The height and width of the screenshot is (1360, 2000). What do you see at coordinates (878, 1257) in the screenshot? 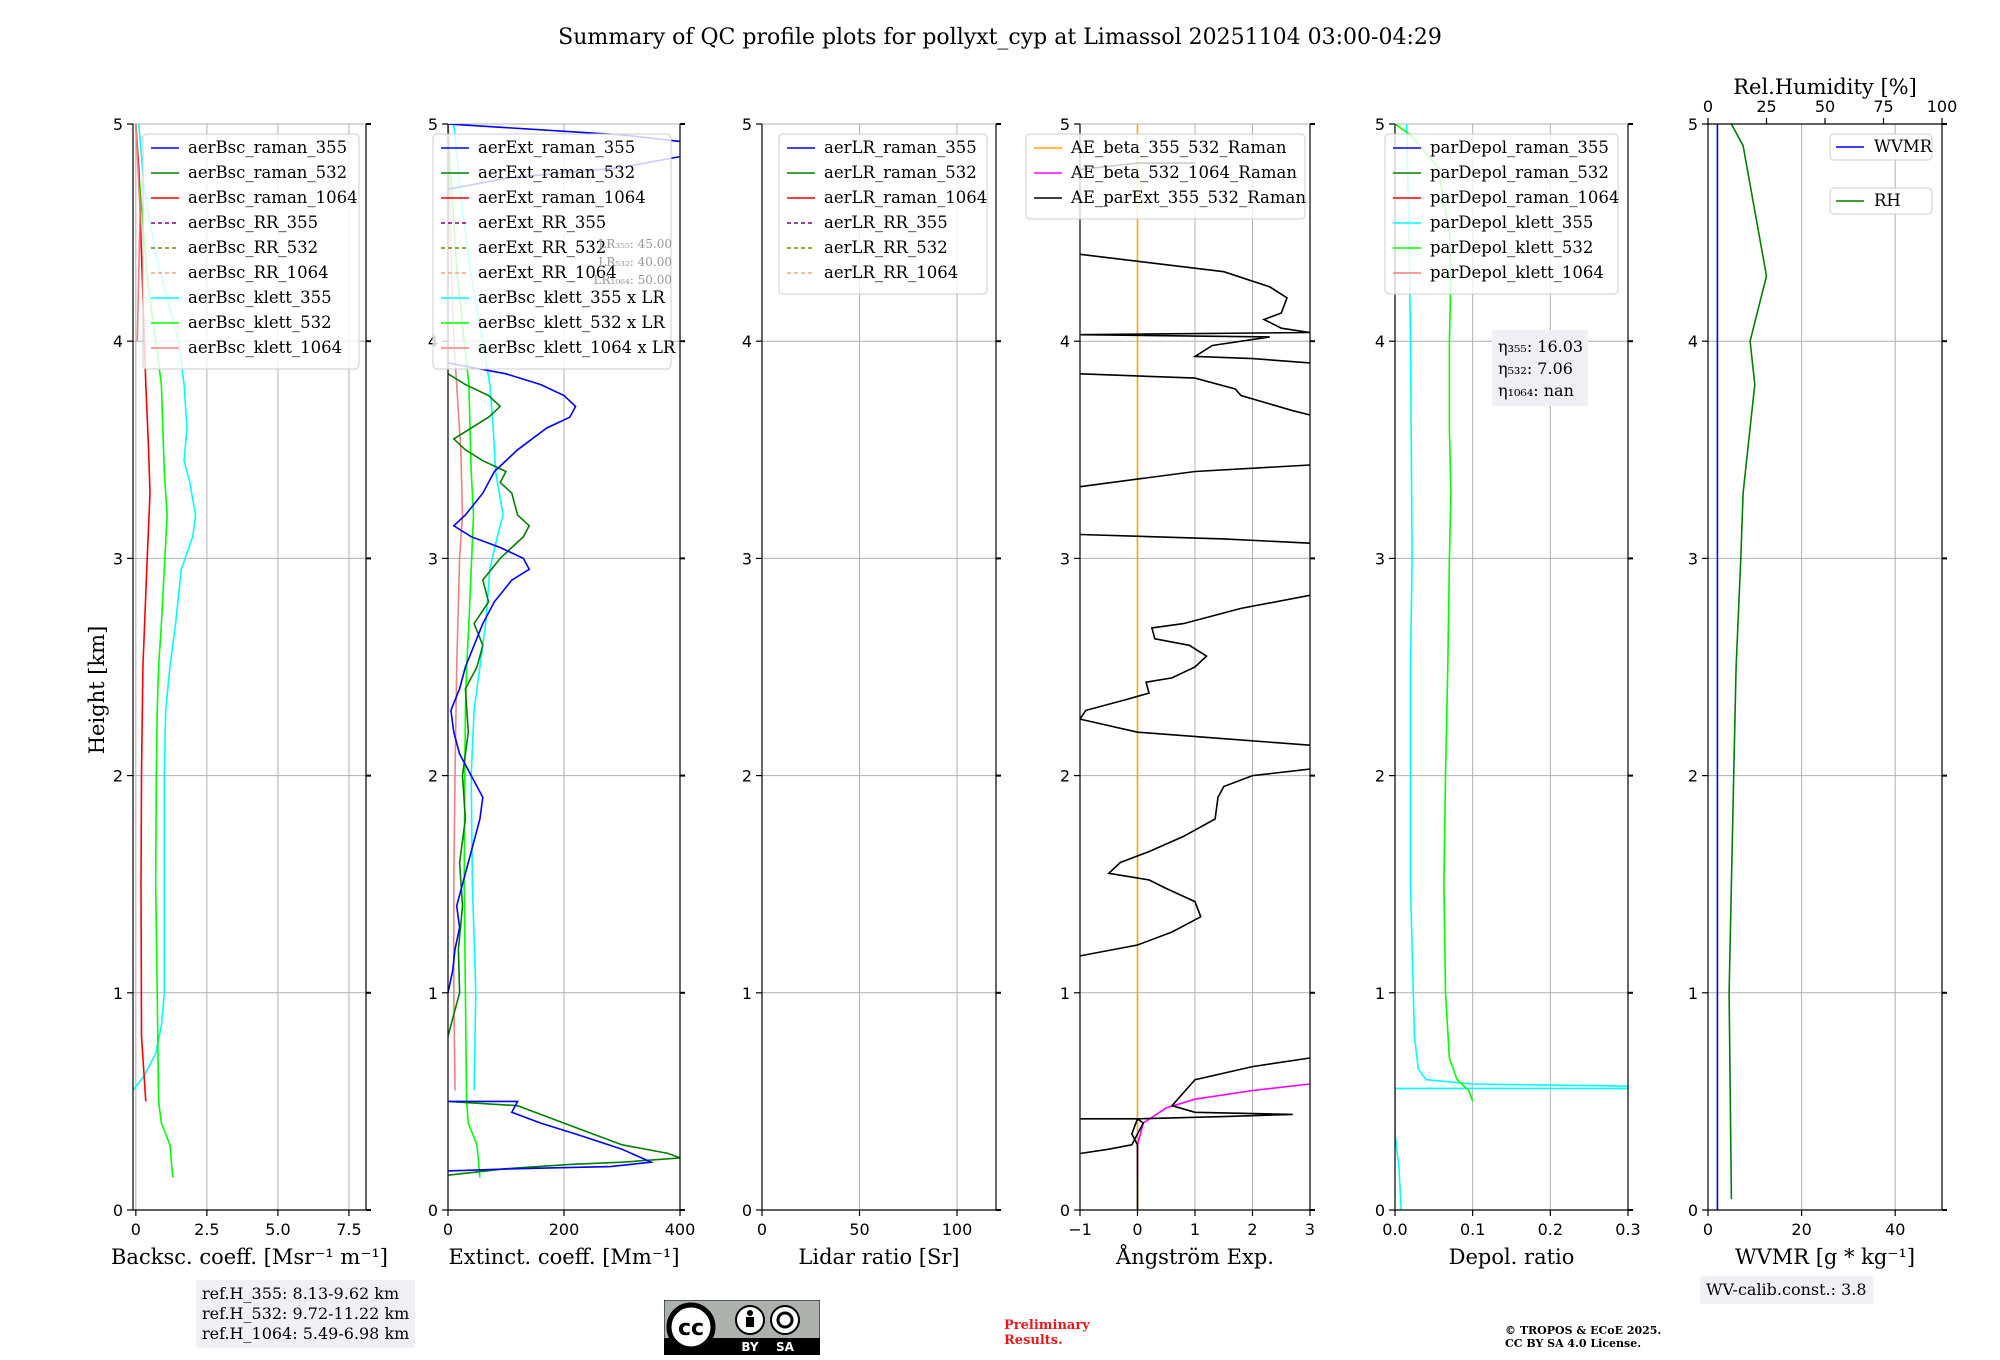
I see `x-axis-label-lr: Lidar ratio [Sr]` at bounding box center [878, 1257].